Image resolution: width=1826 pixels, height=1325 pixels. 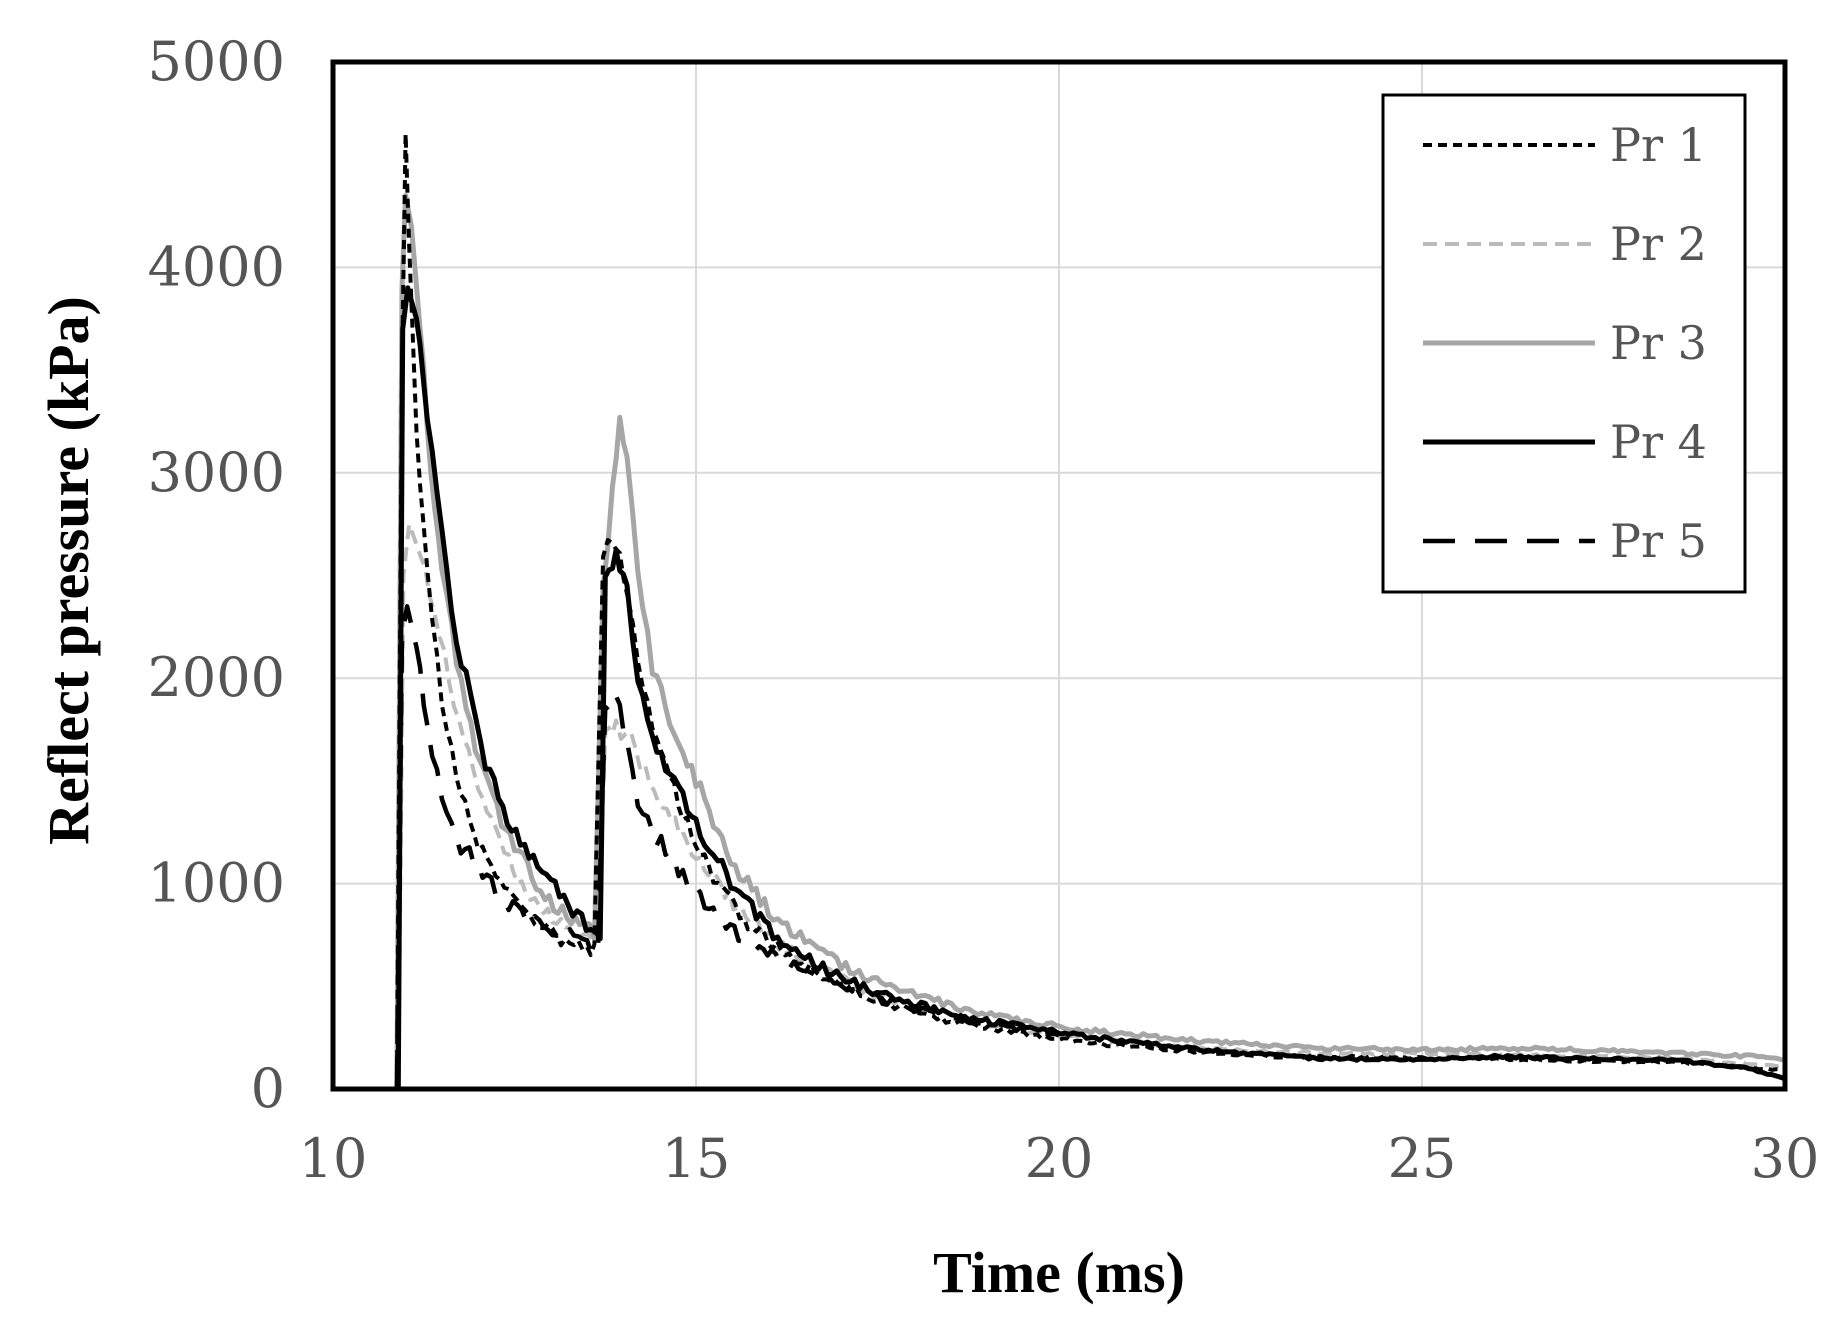 I want to click on y-tick-label: 4000, so click(x=216, y=266).